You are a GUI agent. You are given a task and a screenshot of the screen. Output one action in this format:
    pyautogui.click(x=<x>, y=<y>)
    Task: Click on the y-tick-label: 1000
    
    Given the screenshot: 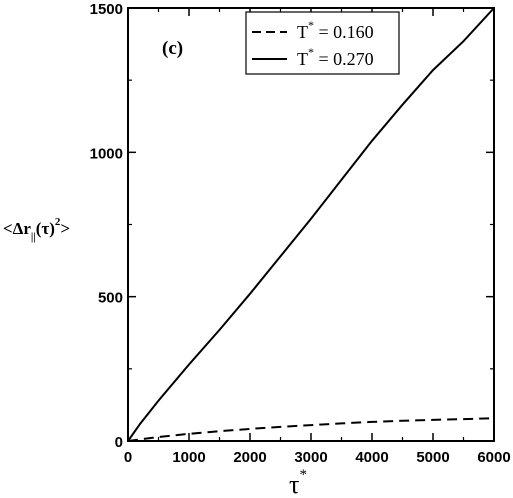 What is the action you would take?
    pyautogui.click(x=106, y=153)
    